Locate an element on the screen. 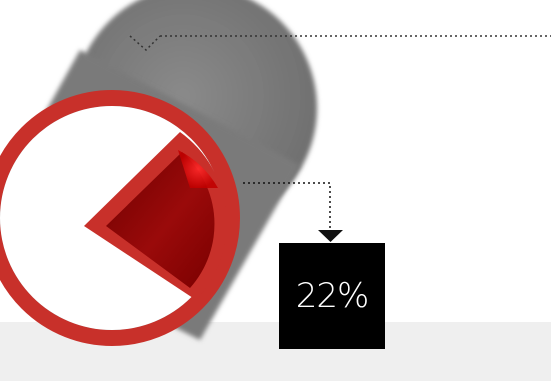 The width and height of the screenshot is (551, 381). arrow-down-icon is located at coordinates (330, 236).